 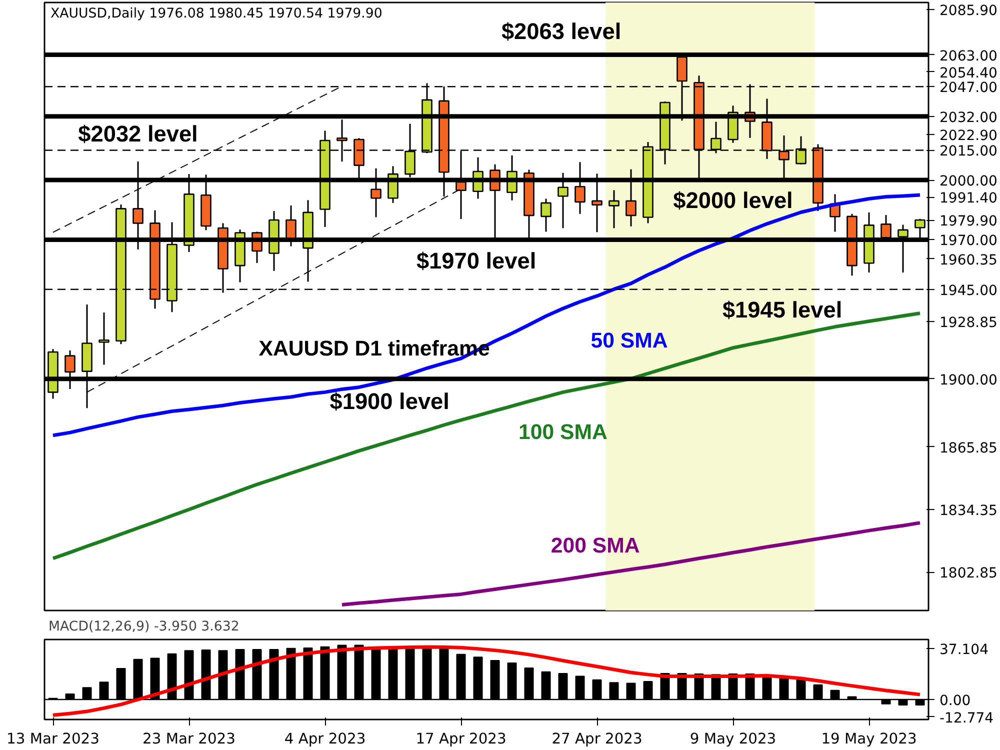 I want to click on series-label: 100 SMA, so click(x=563, y=432).